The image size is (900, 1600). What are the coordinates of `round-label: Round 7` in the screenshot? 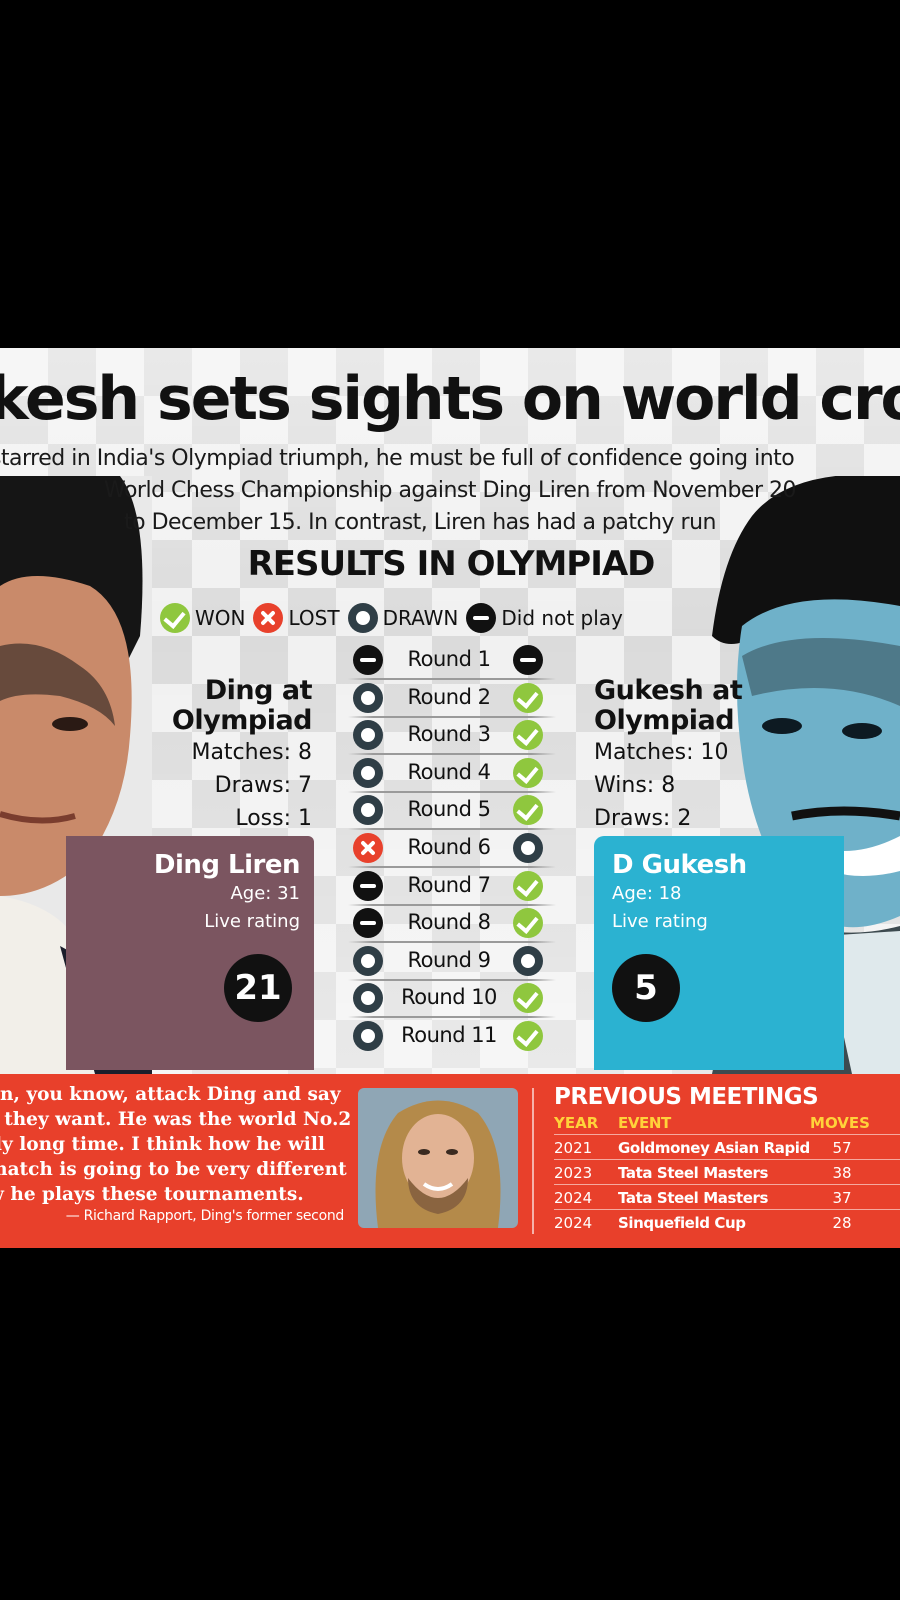 It's located at (449, 884).